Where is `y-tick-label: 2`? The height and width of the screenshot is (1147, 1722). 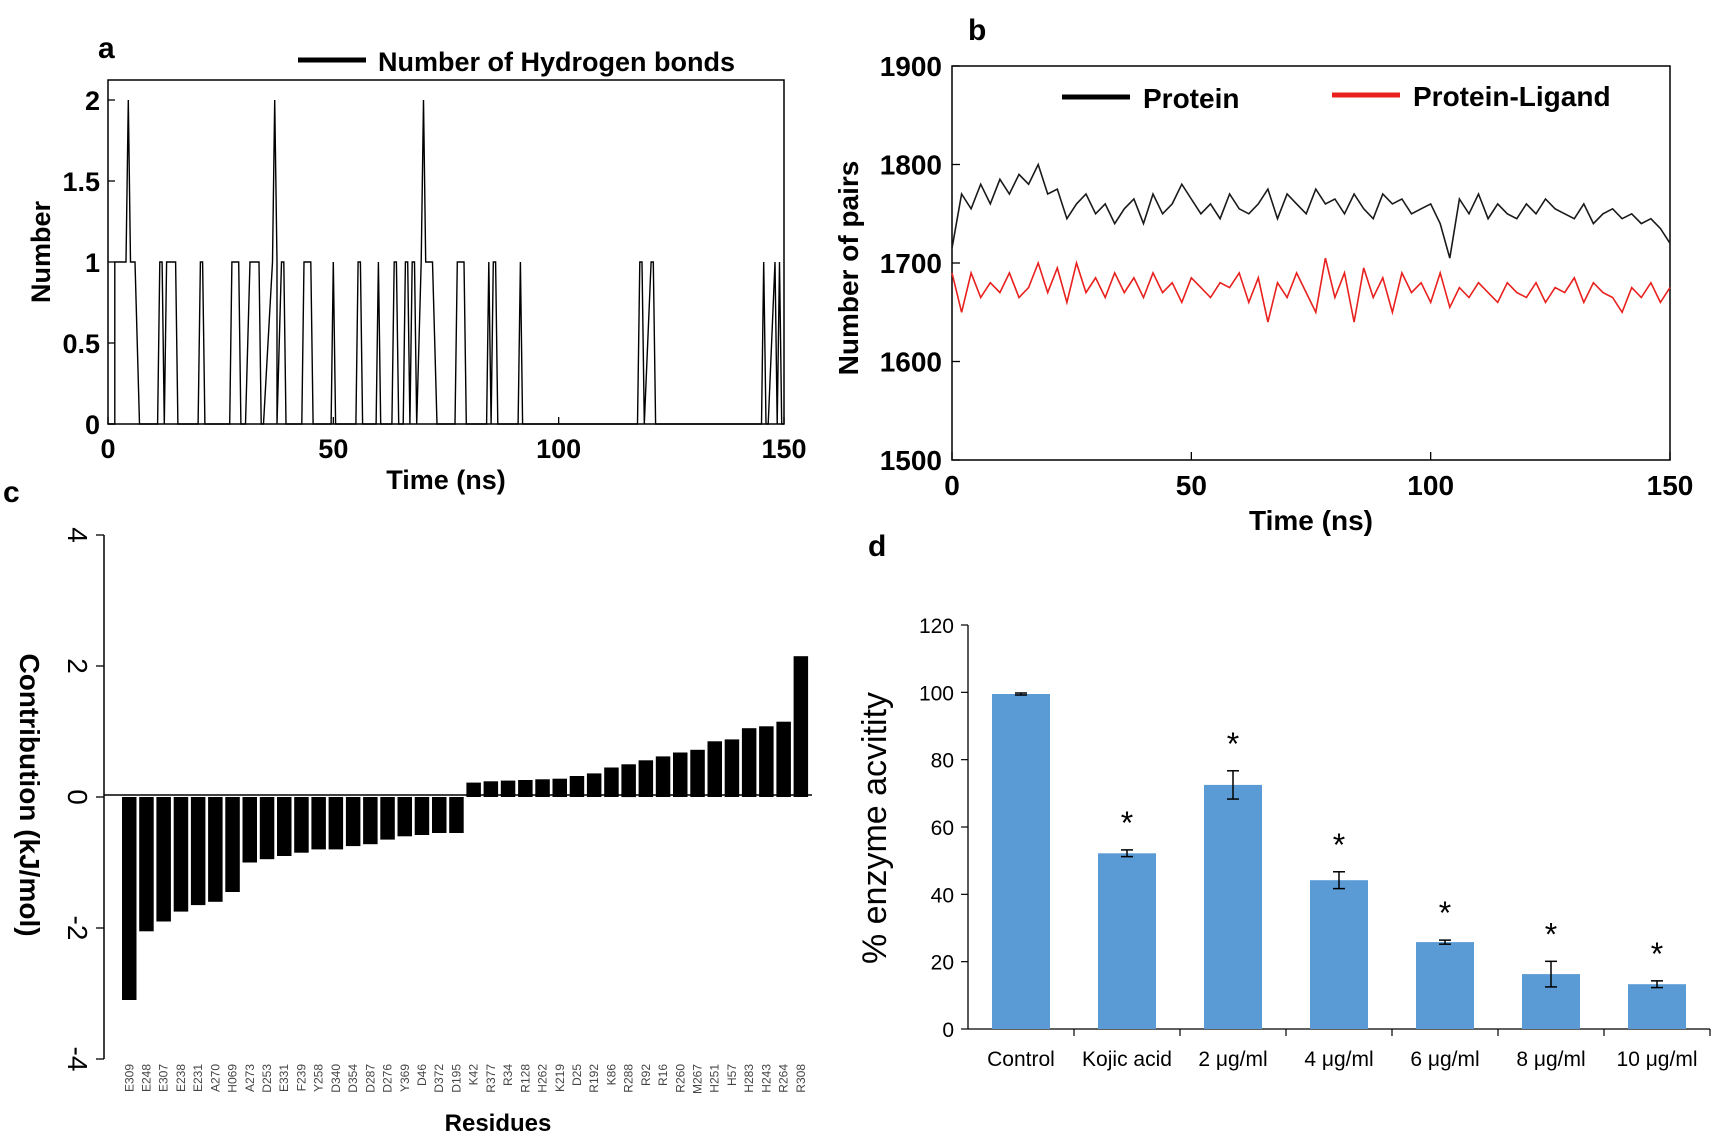
y-tick-label: 2 is located at coordinates (77, 666).